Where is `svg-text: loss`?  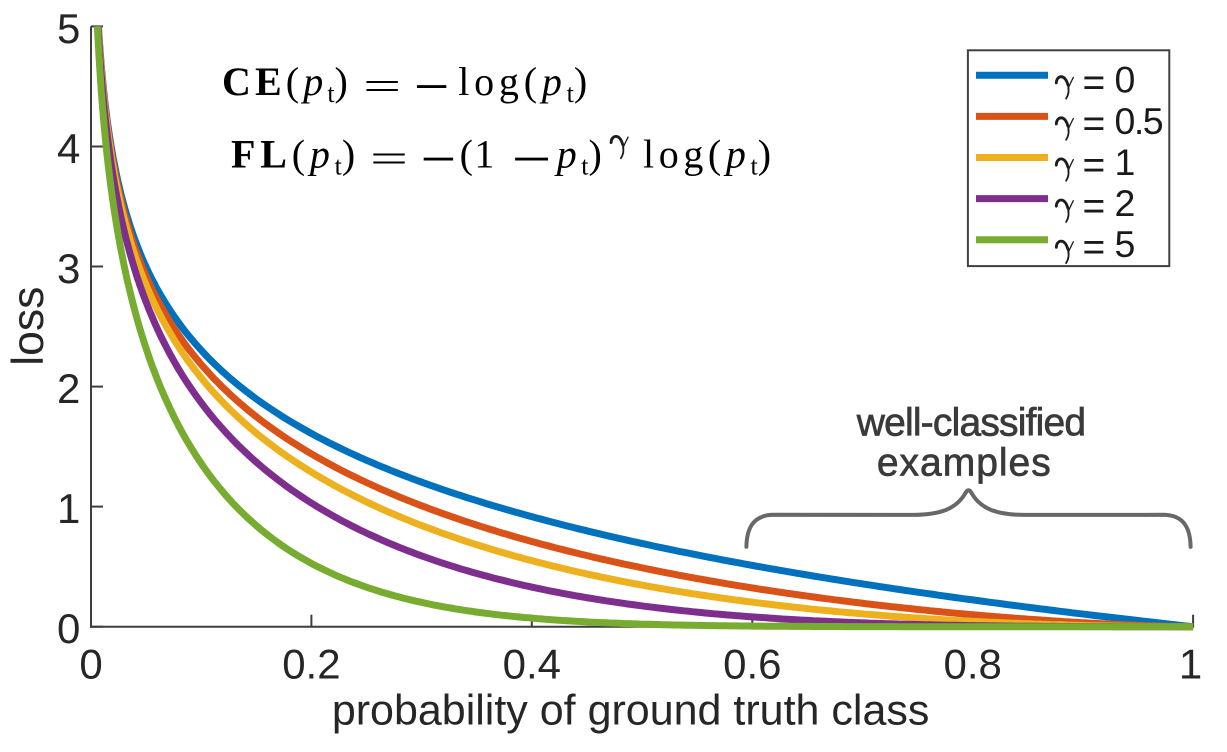 svg-text: loss is located at coordinates (28, 326).